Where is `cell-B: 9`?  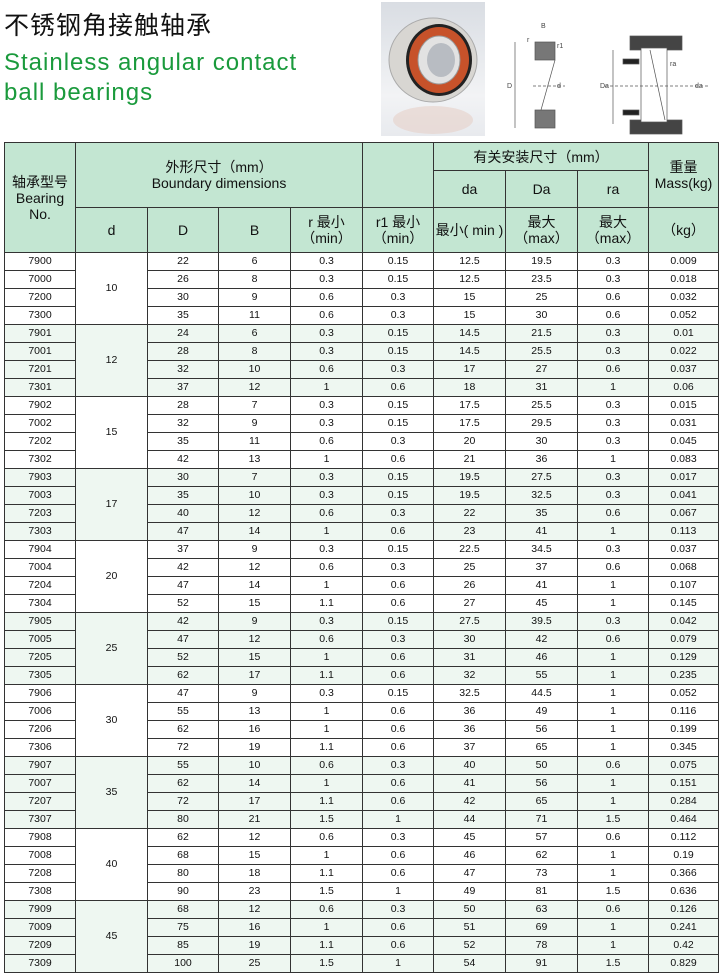 cell-B: 9 is located at coordinates (254, 621).